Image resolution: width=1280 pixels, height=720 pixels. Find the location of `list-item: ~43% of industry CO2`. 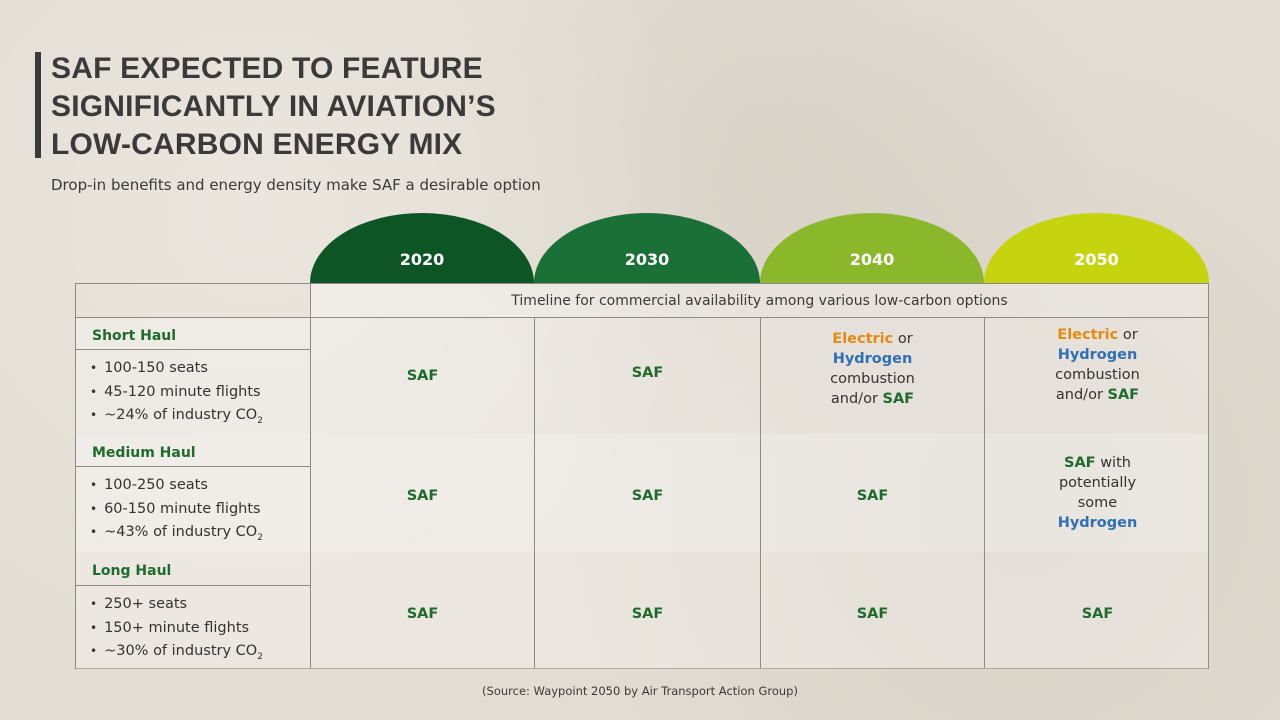

list-item: ~43% of industry CO2 is located at coordinates (176, 535).